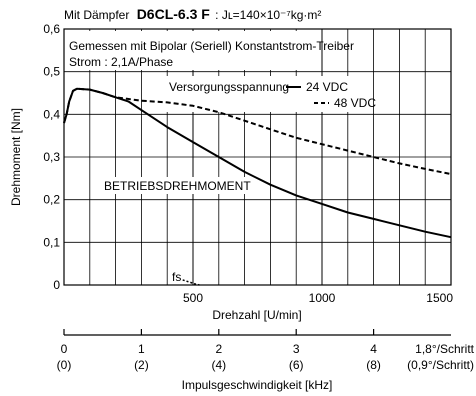  What do you see at coordinates (51, 114) in the screenshot?
I see `y-tick-label: 0,4` at bounding box center [51, 114].